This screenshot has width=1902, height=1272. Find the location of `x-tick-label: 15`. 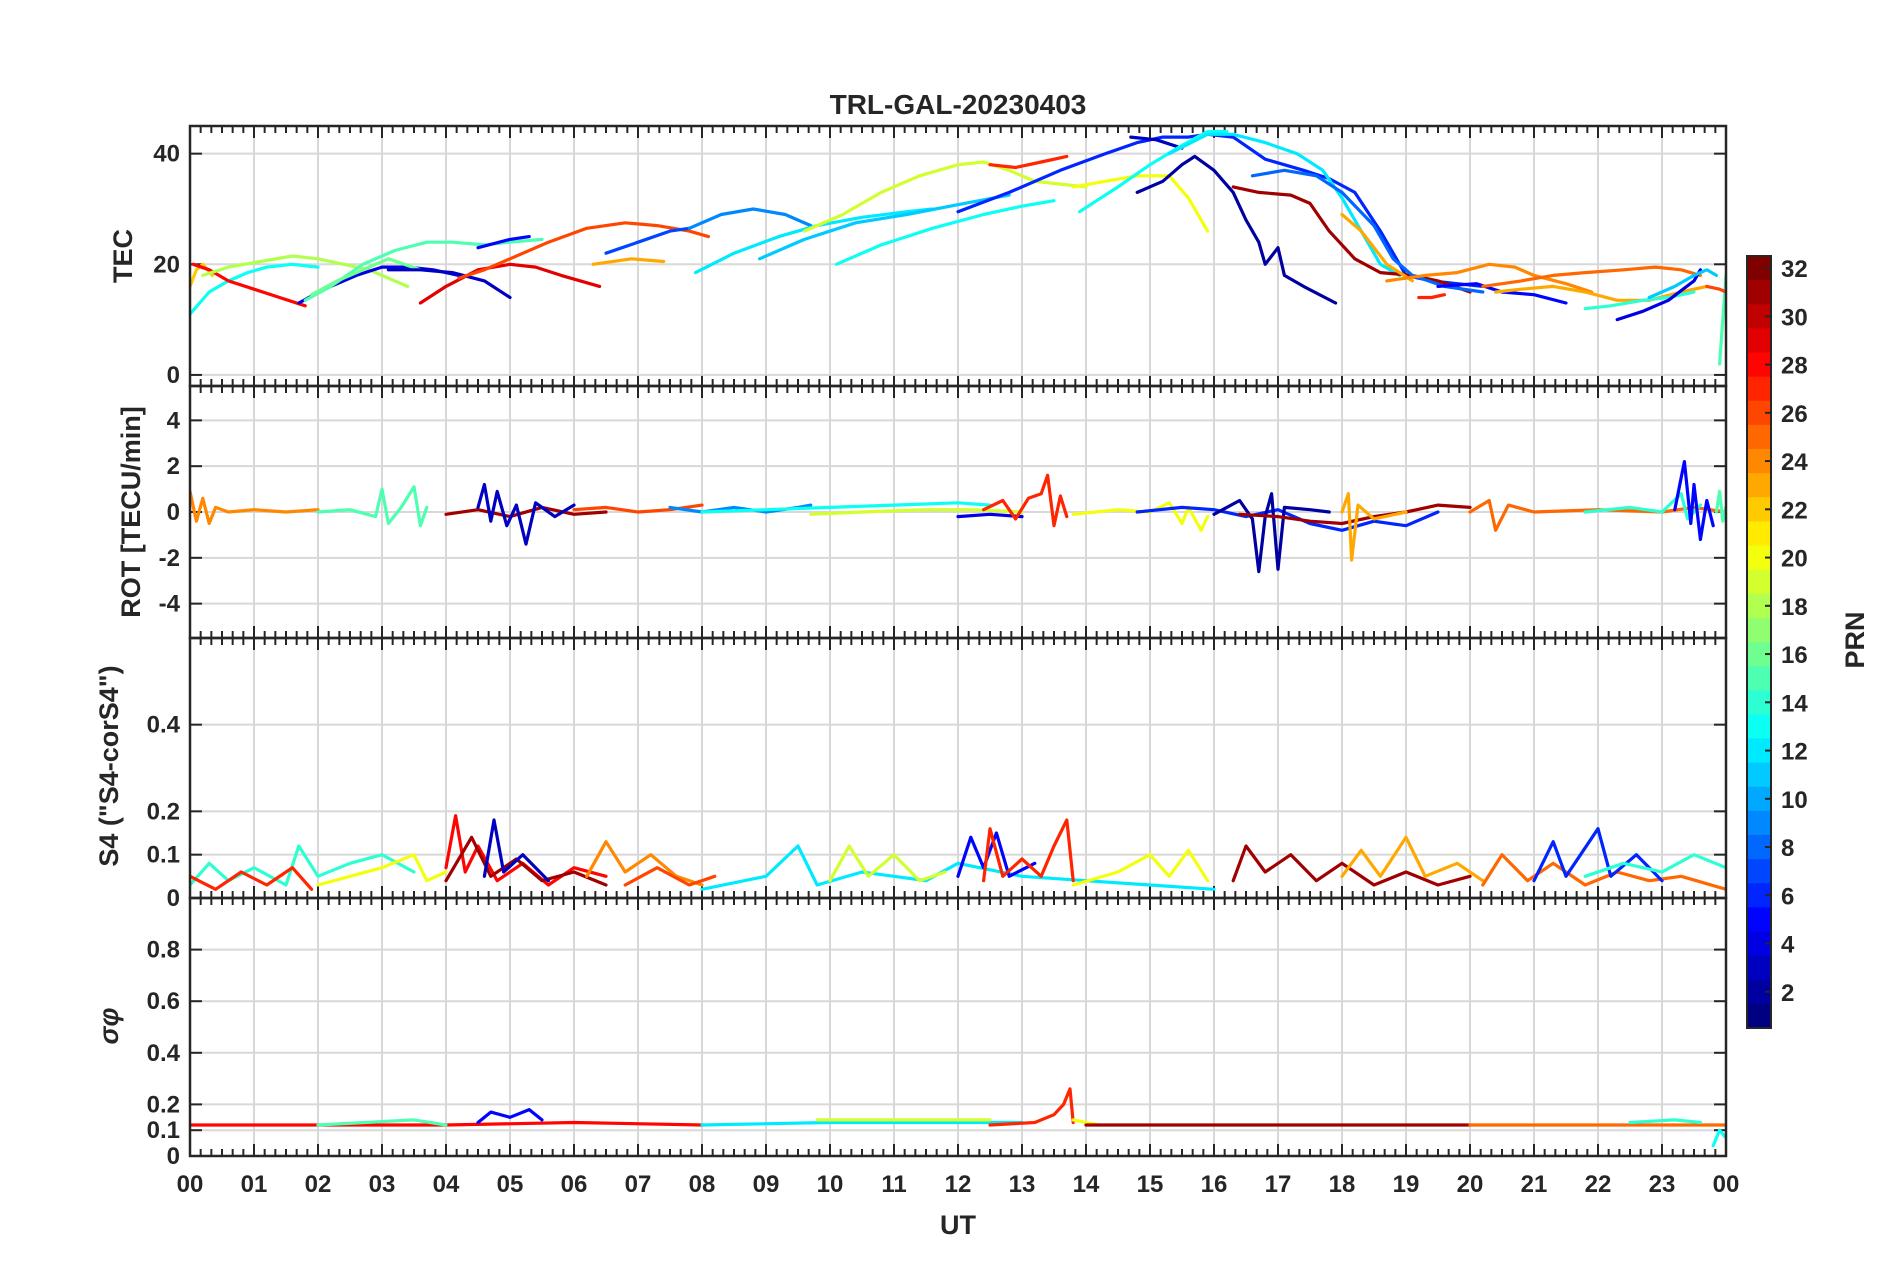

x-tick-label: 15 is located at coordinates (1150, 1184).